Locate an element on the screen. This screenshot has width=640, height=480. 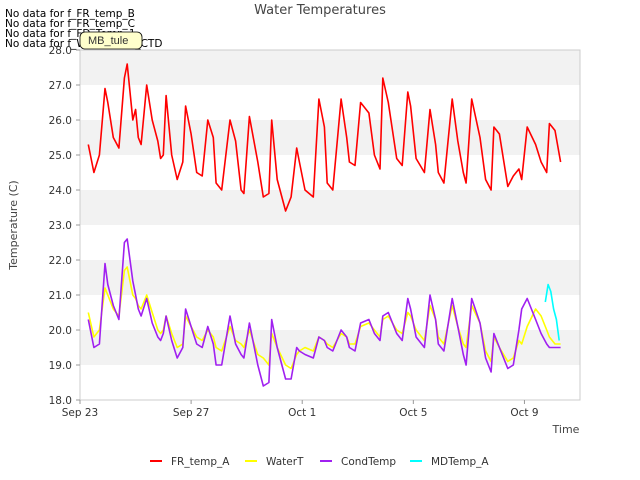
y-axis-label: Temperature (C) is located at coordinates (13, 225).